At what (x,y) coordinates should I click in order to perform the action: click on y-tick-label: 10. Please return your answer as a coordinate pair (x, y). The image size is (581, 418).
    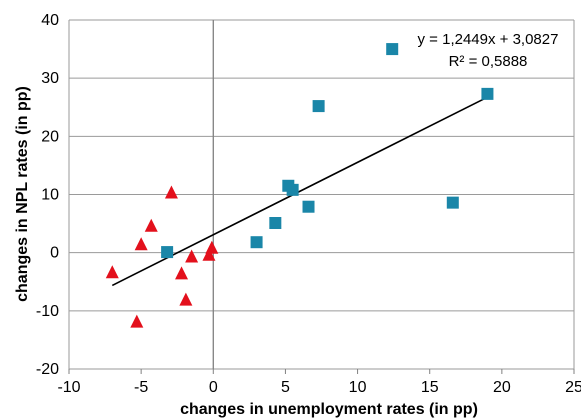
    Looking at the image, I should click on (50, 195).